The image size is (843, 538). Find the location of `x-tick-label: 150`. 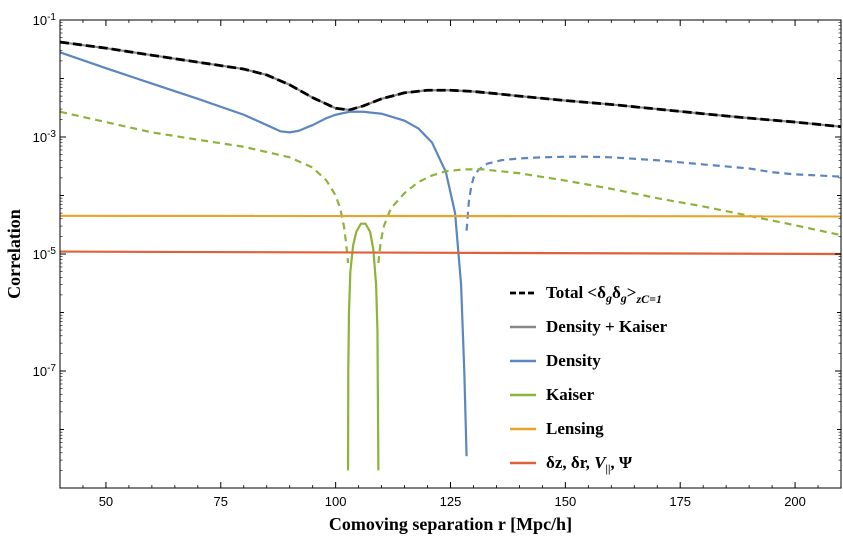

x-tick-label: 150 is located at coordinates (566, 501).